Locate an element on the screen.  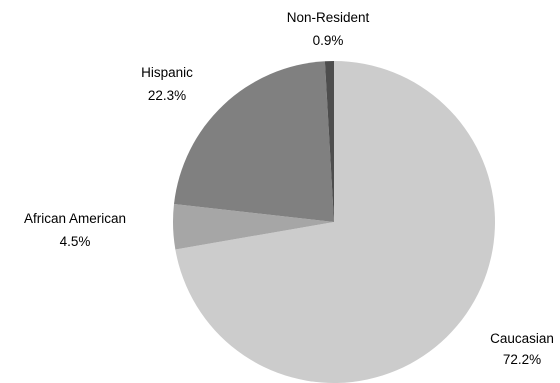
label-african-american: African American 4.5% is located at coordinates (75, 230).